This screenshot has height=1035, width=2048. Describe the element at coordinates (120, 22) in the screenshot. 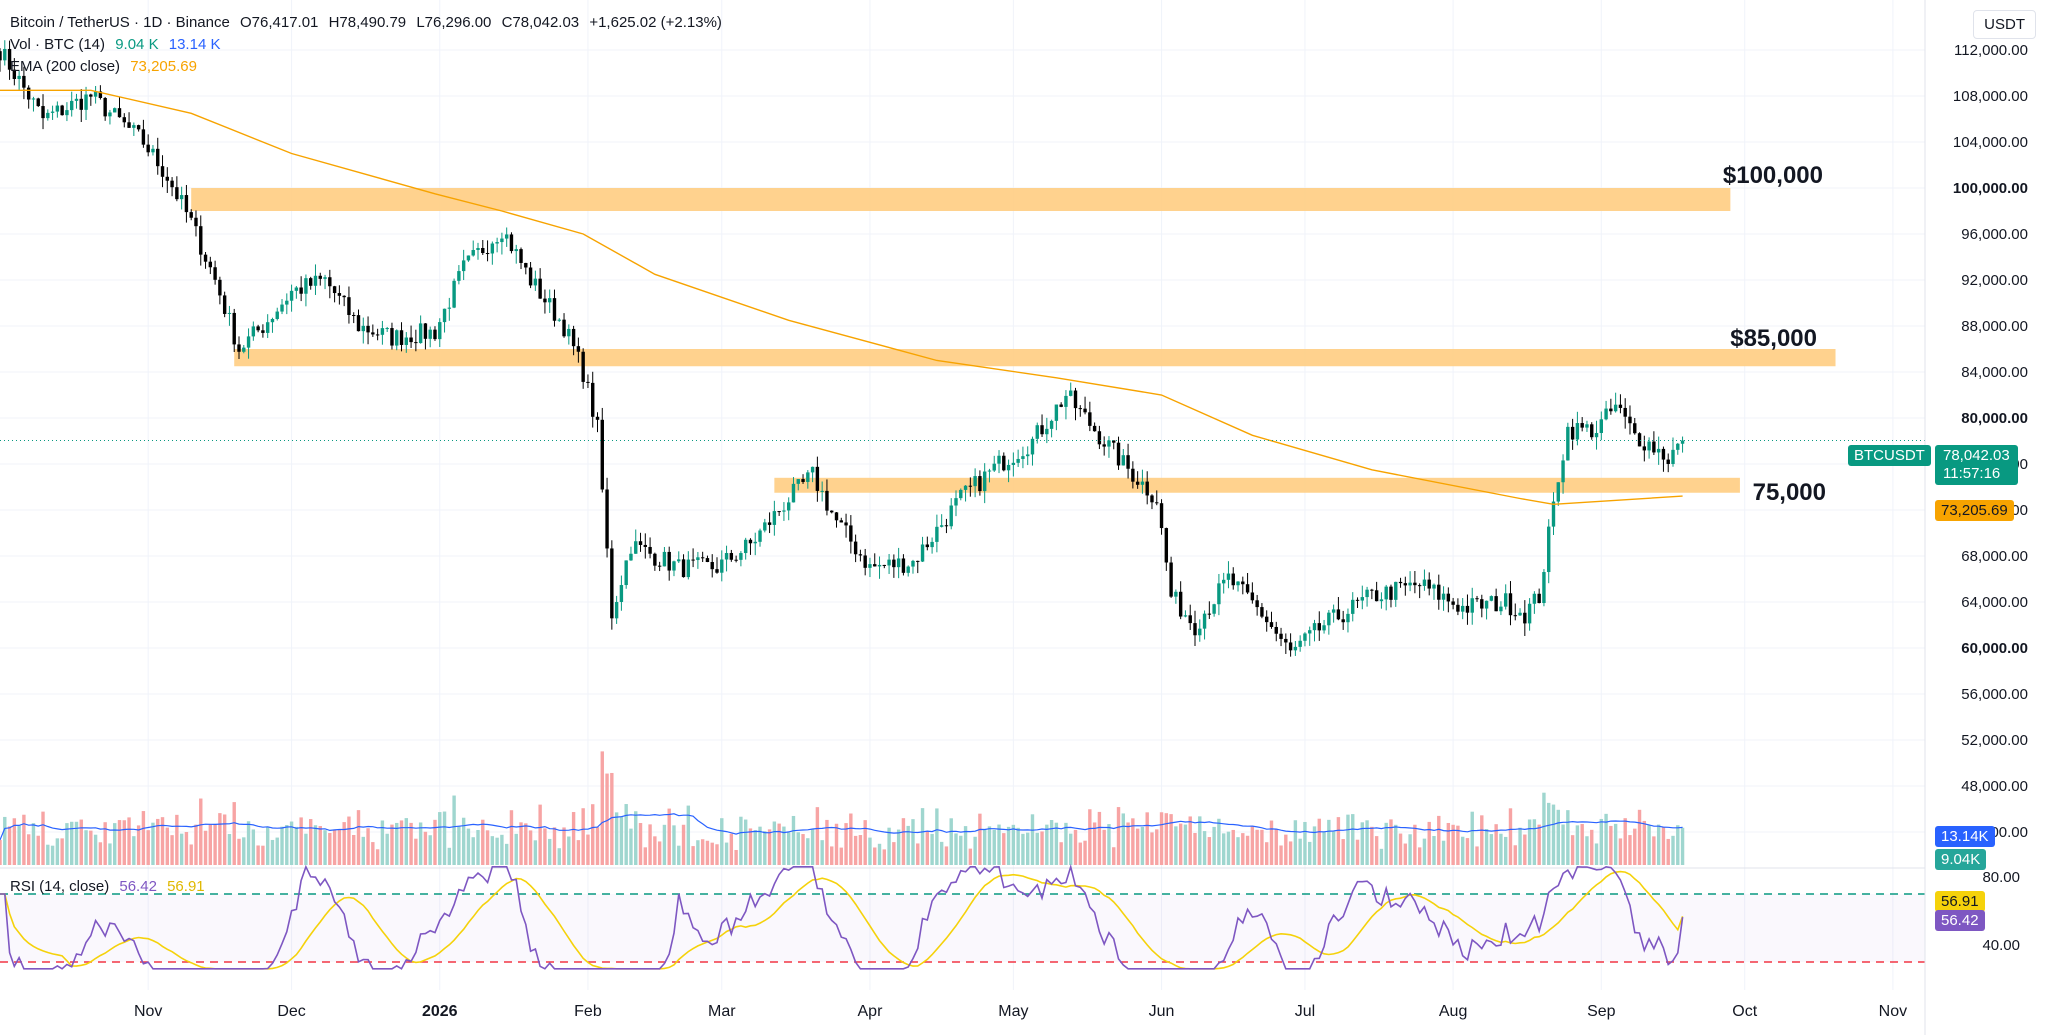

I see `symbol-title: Bitcoin / TetherUS · 1D · Binance` at that location.